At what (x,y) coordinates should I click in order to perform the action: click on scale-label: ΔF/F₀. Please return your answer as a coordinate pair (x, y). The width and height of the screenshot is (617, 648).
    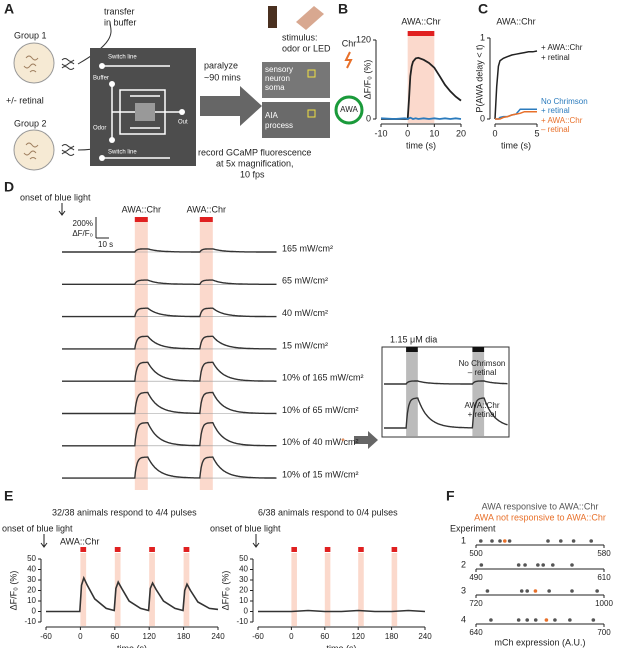
    Looking at the image, I should click on (82, 233).